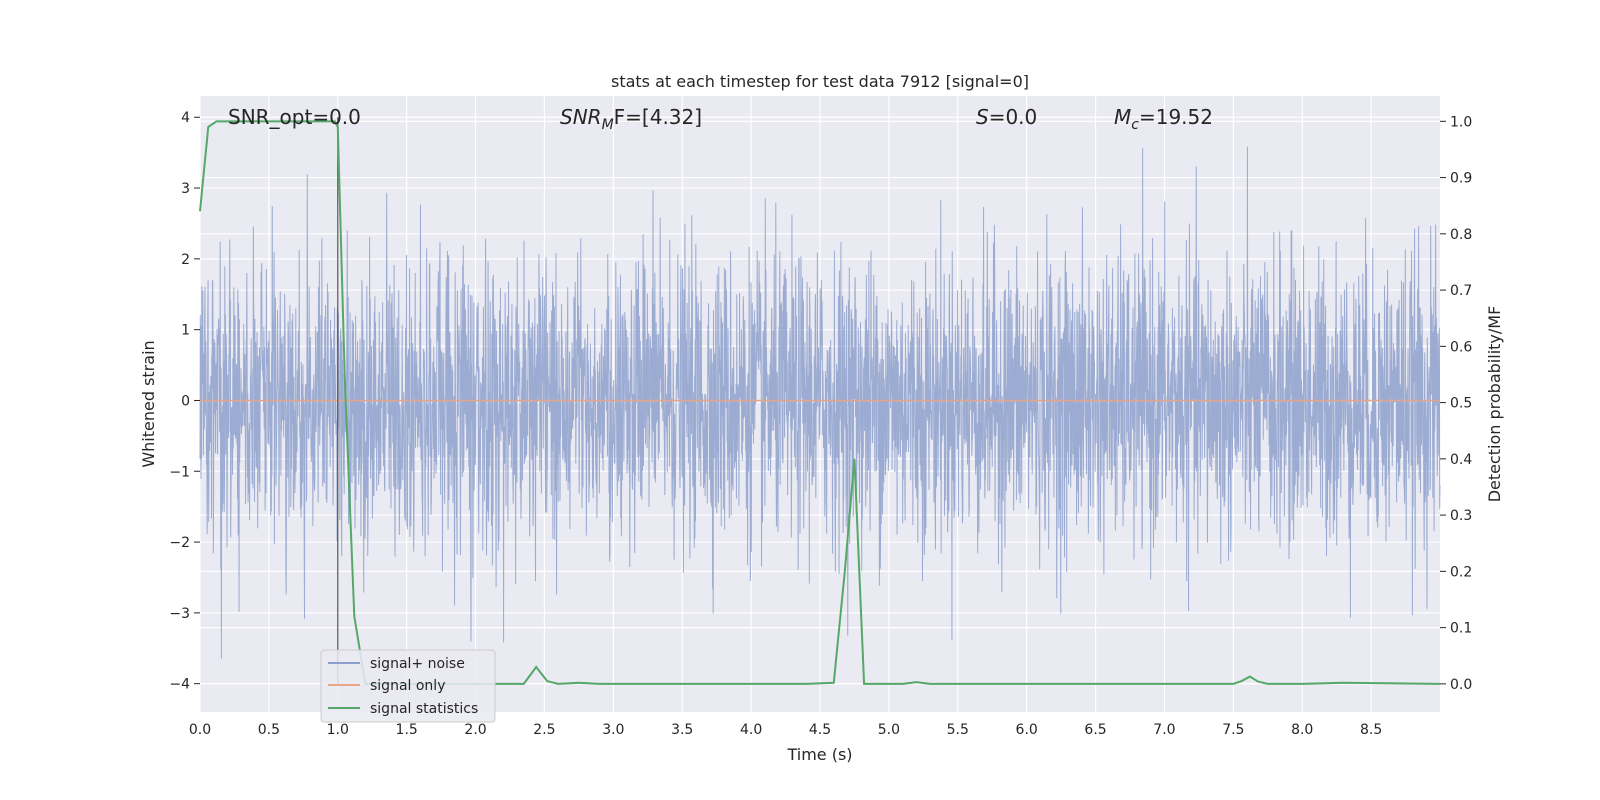 Image resolution: width=1600 pixels, height=800 pixels. Describe the element at coordinates (1122, 117) in the screenshot. I see `mc-main: M` at that location.